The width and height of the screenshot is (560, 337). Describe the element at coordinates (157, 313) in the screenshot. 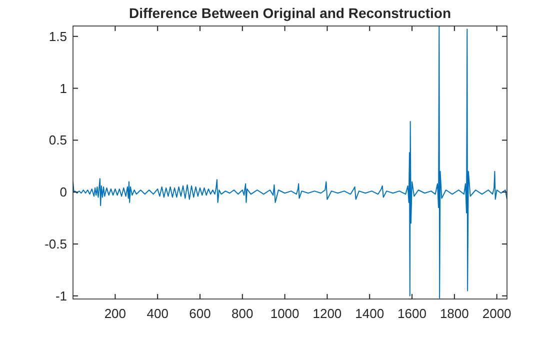

I see `x-tick-label: 400` at that location.